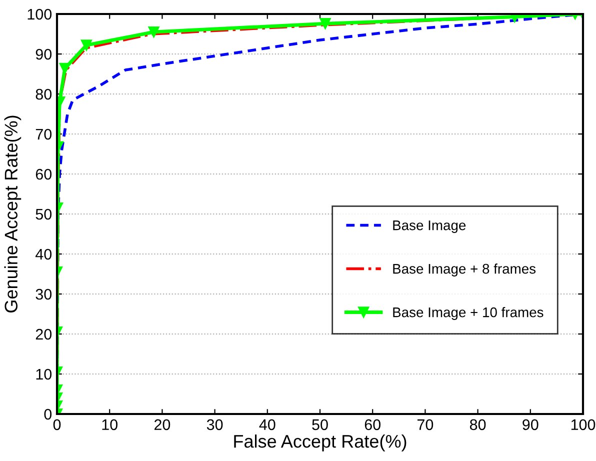  What do you see at coordinates (468, 313) in the screenshot?
I see `legend-label: Base Image + 10 frames` at bounding box center [468, 313].